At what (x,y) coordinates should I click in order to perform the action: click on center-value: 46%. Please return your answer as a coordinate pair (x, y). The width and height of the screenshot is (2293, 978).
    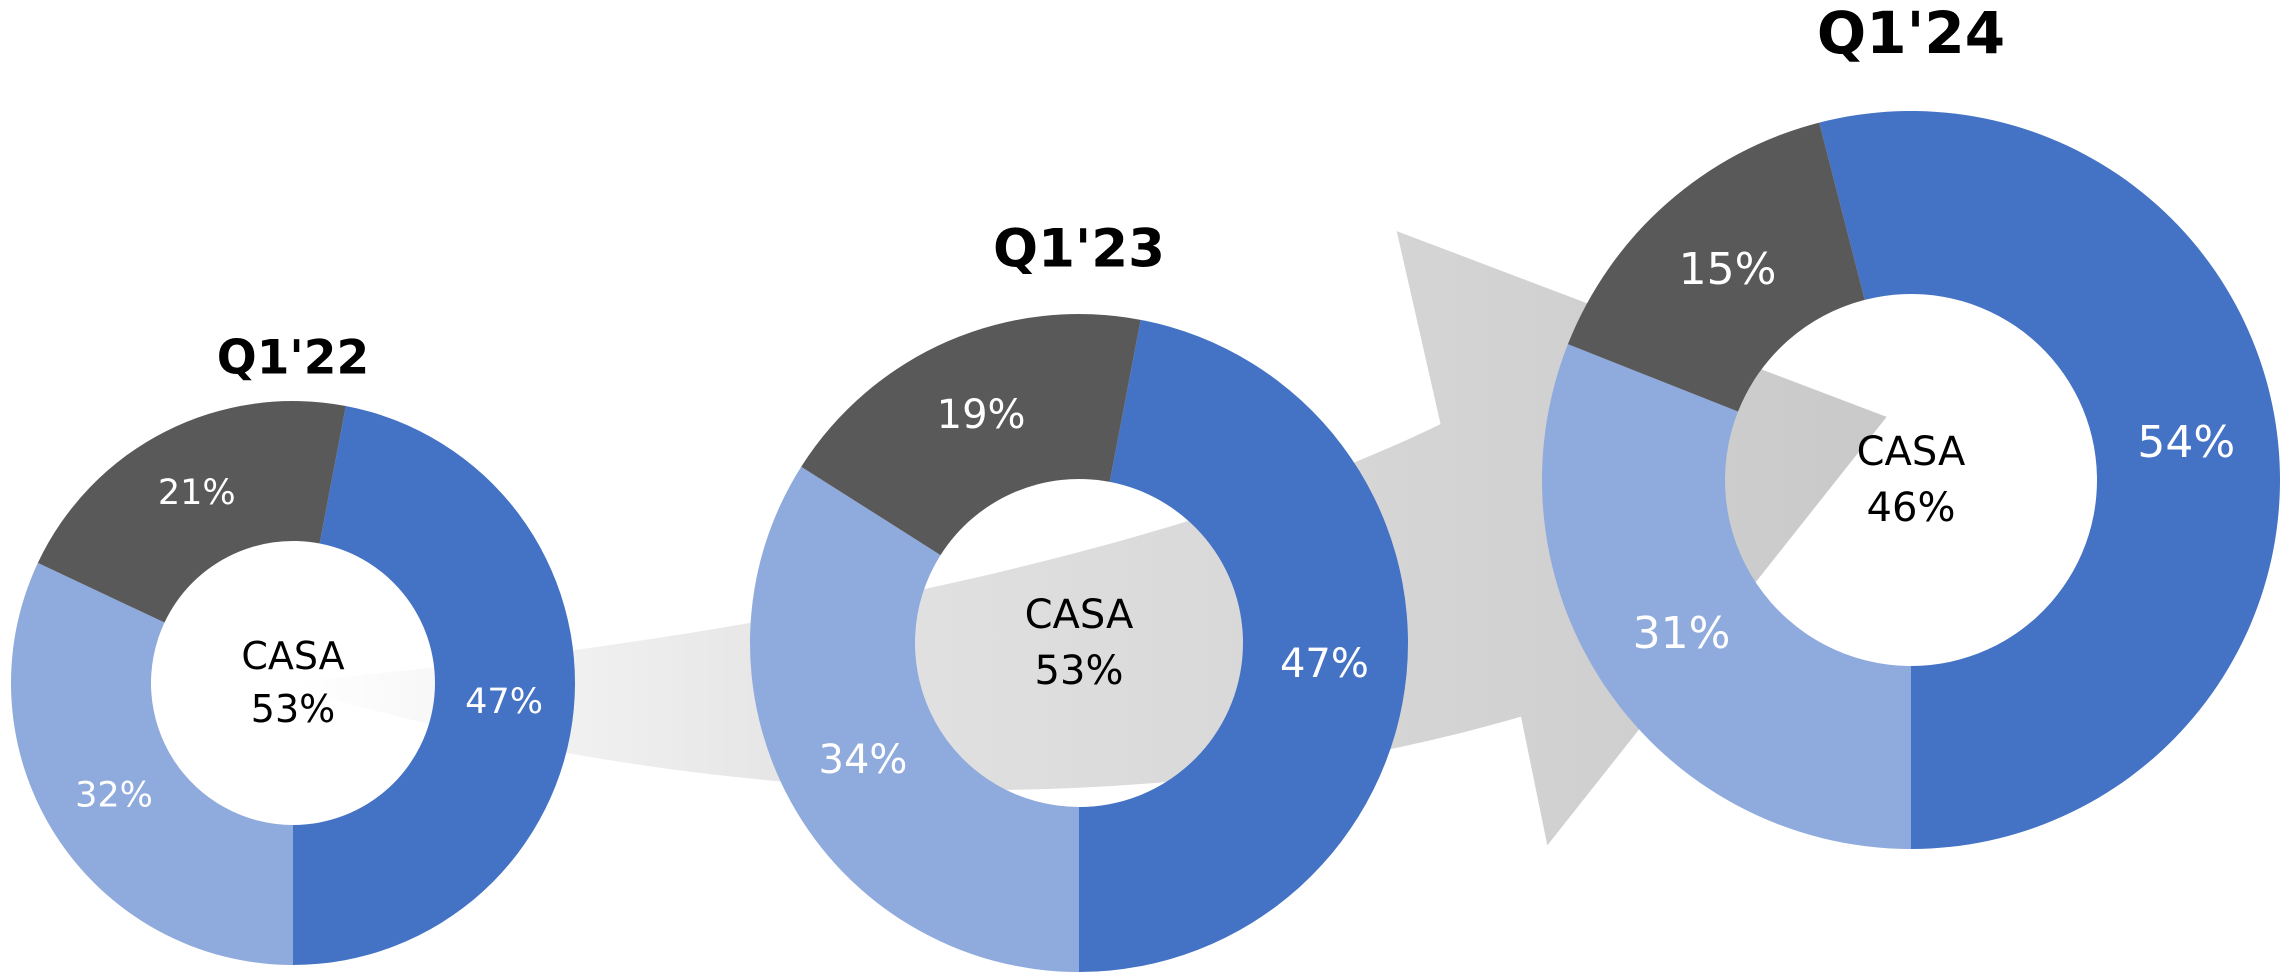
    Looking at the image, I should click on (1911, 508).